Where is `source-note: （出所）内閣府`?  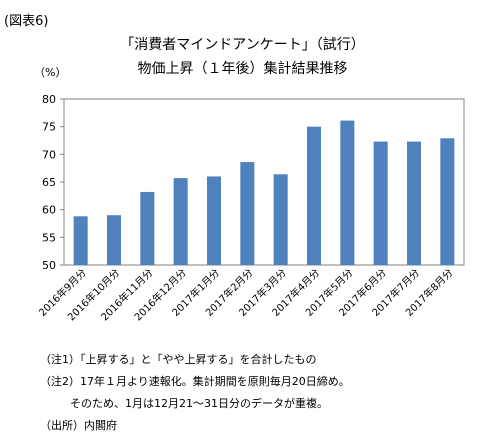
source-note: （出所）内閣府 is located at coordinates (78, 425).